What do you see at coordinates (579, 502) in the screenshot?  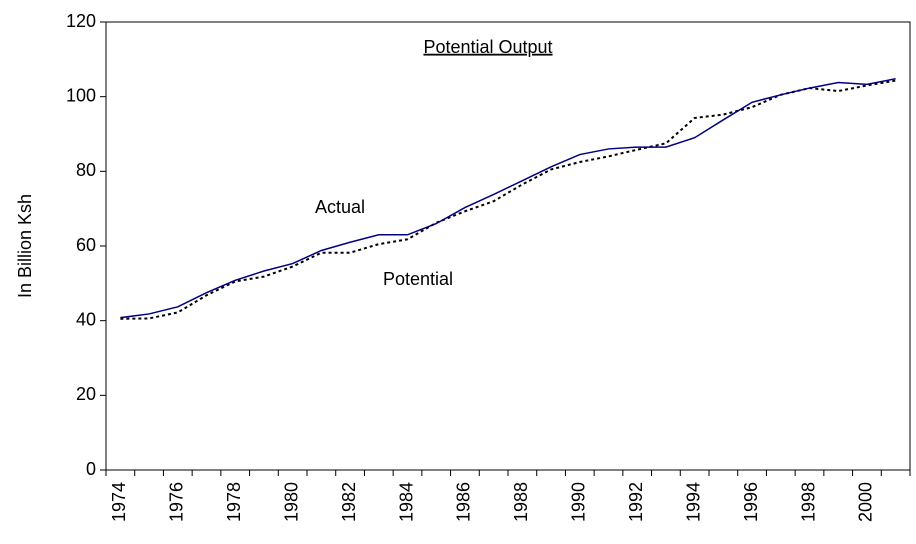 I see `x-tick-label: 1990` at bounding box center [579, 502].